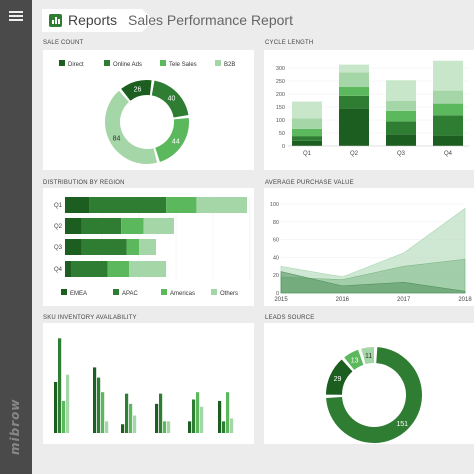 Image resolution: width=474 pixels, height=474 pixels. Describe the element at coordinates (354, 154) in the screenshot. I see `x-tick-1: Q2` at that location.